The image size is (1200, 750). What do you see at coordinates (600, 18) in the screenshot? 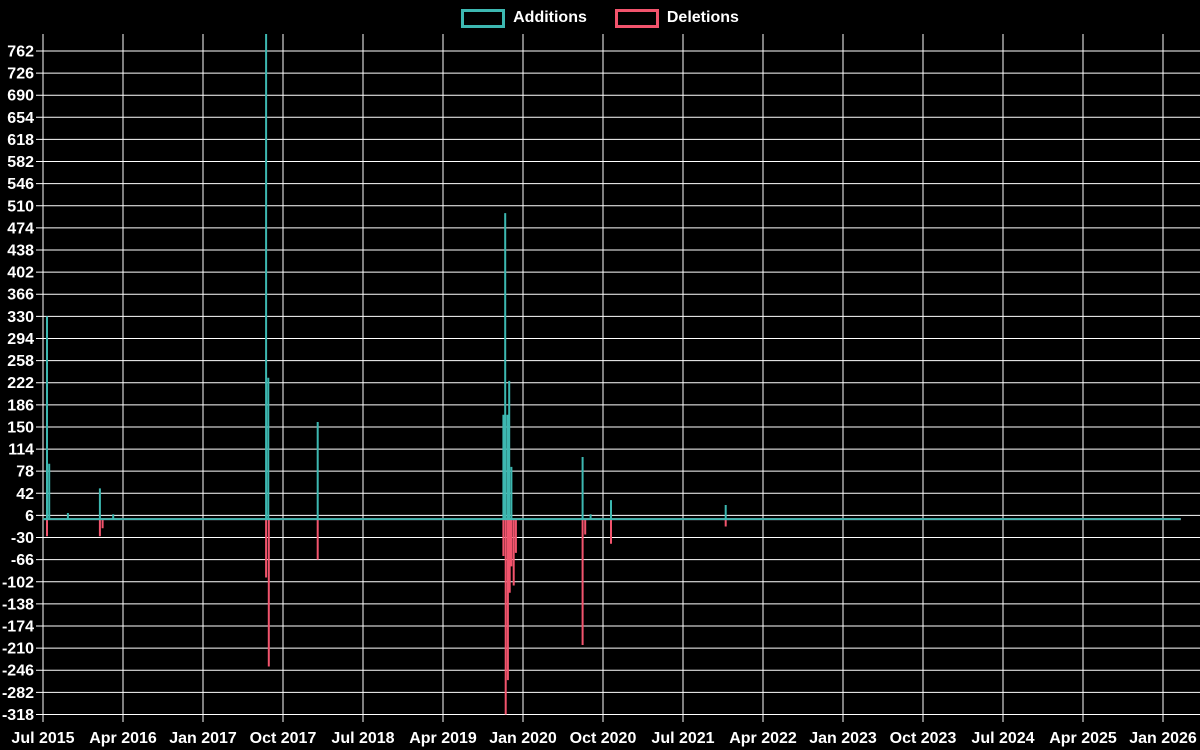
I see `legend: Additions Deletions` at bounding box center [600, 18].